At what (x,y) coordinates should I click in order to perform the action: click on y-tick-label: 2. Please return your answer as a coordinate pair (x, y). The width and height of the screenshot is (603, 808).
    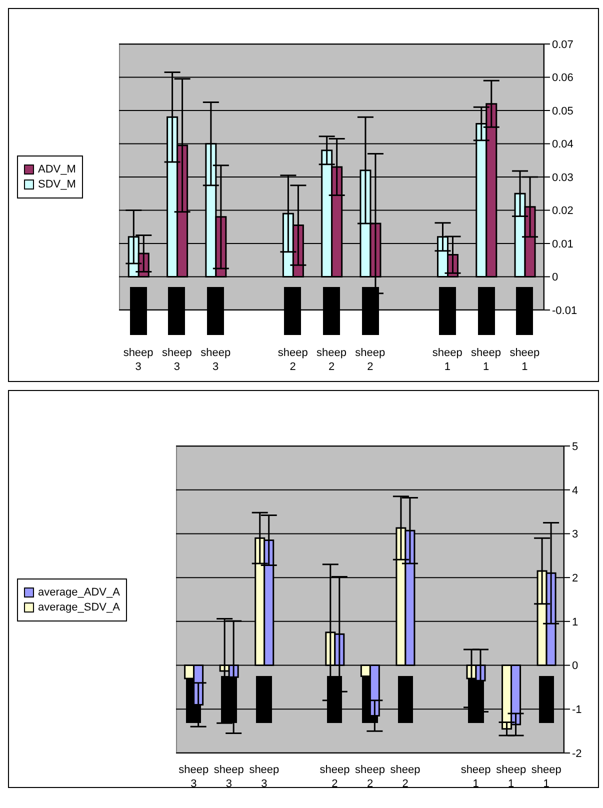
    Looking at the image, I should click on (575, 578).